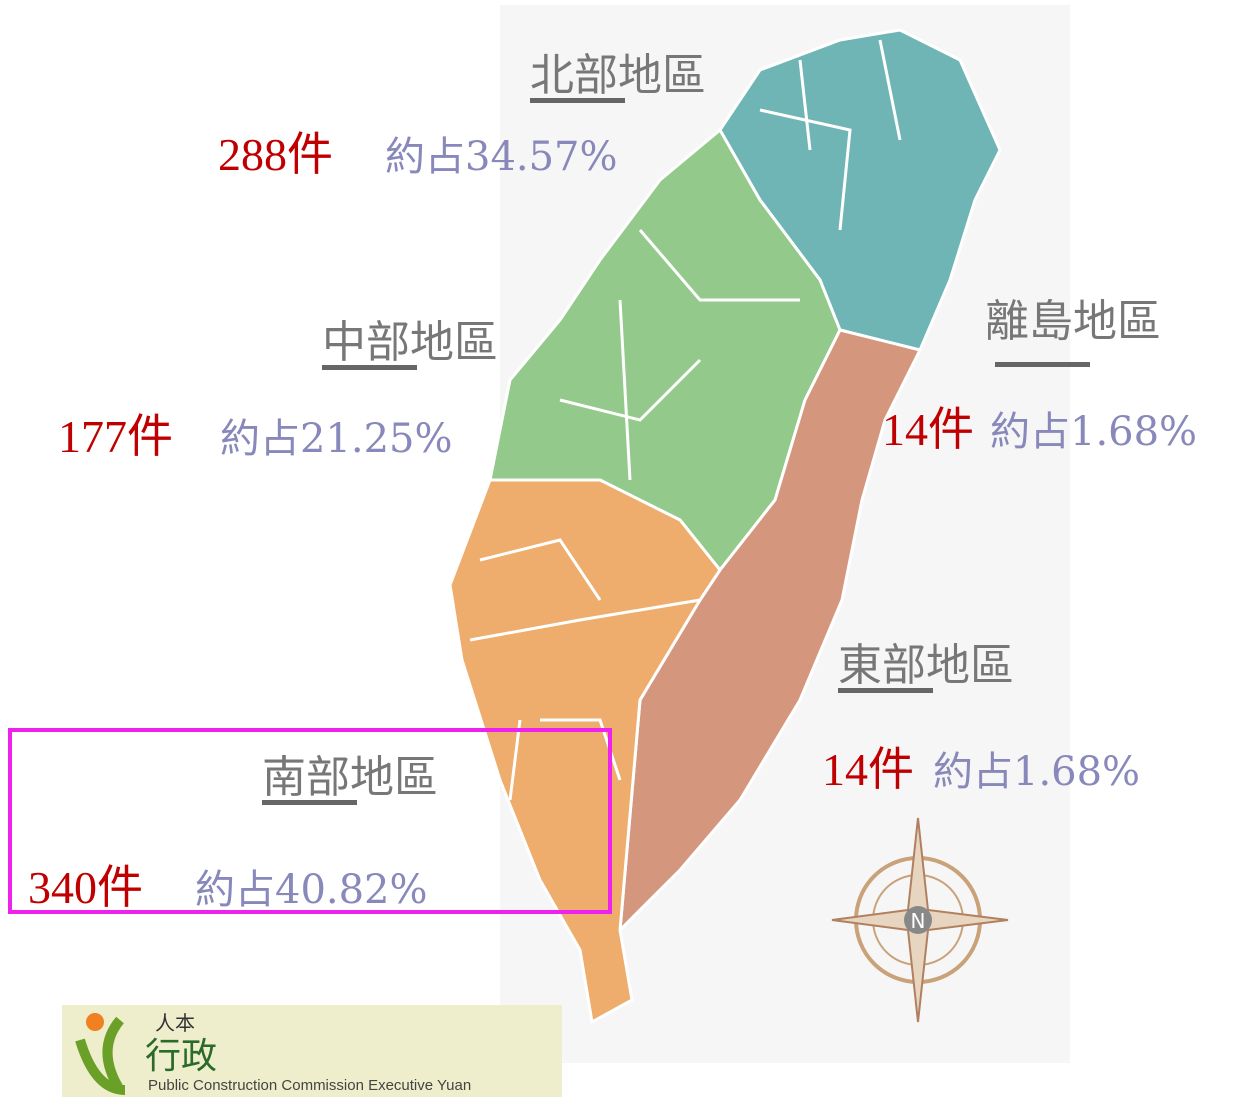 This screenshot has height=1107, width=1256. Describe the element at coordinates (501, 157) in the screenshot. I see `region-share: 約占34.57%` at that location.